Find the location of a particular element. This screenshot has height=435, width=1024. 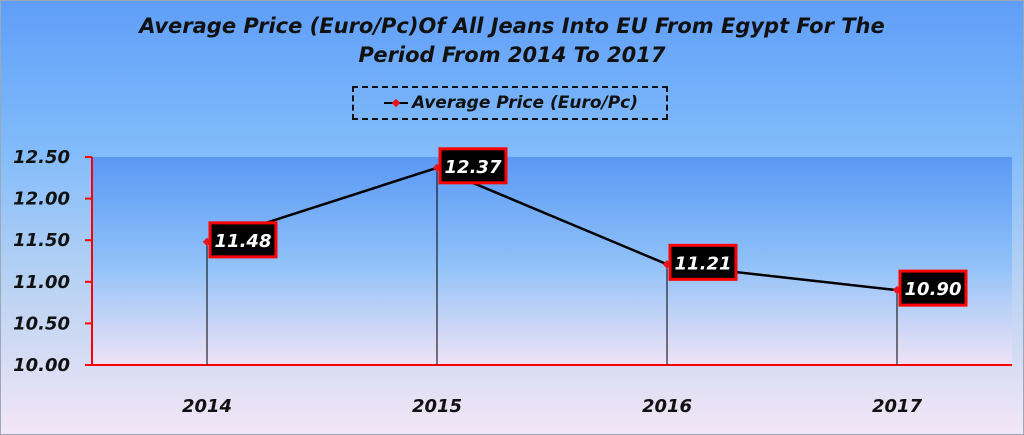

data-label: 11.21 is located at coordinates (703, 263).